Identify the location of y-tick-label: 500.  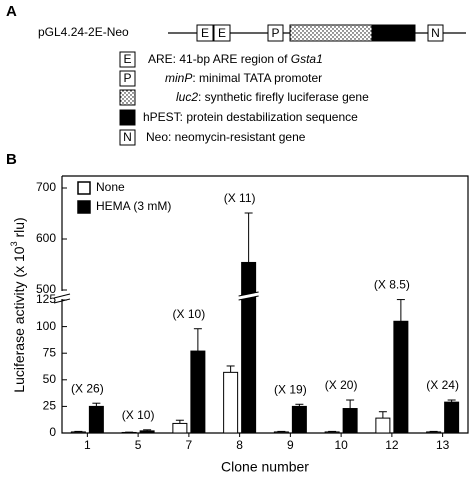
(46, 289).